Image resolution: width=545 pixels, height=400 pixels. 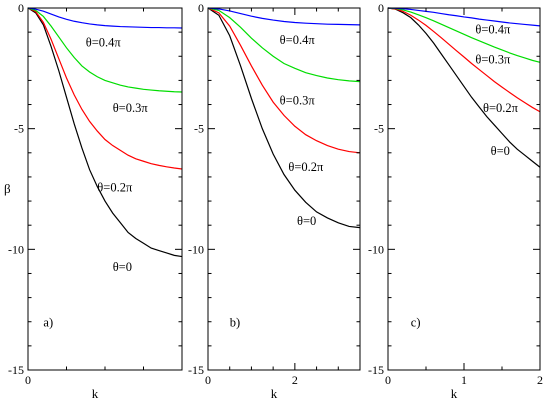 I want to click on panel-label: c), so click(x=416, y=323).